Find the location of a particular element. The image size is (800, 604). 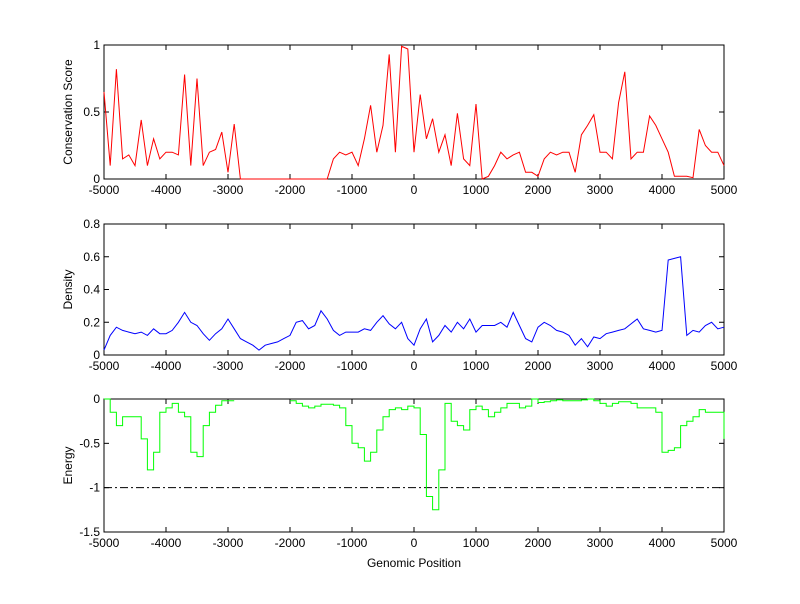

y-tick-label: 0.8 is located at coordinates (91, 224).